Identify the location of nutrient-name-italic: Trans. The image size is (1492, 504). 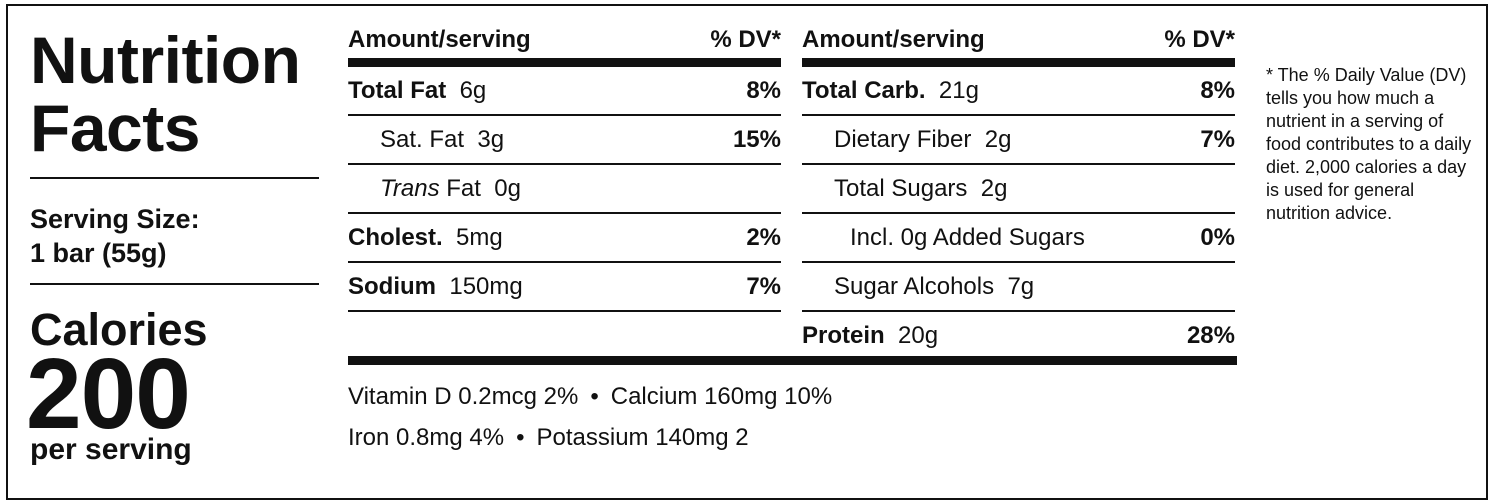
(410, 188).